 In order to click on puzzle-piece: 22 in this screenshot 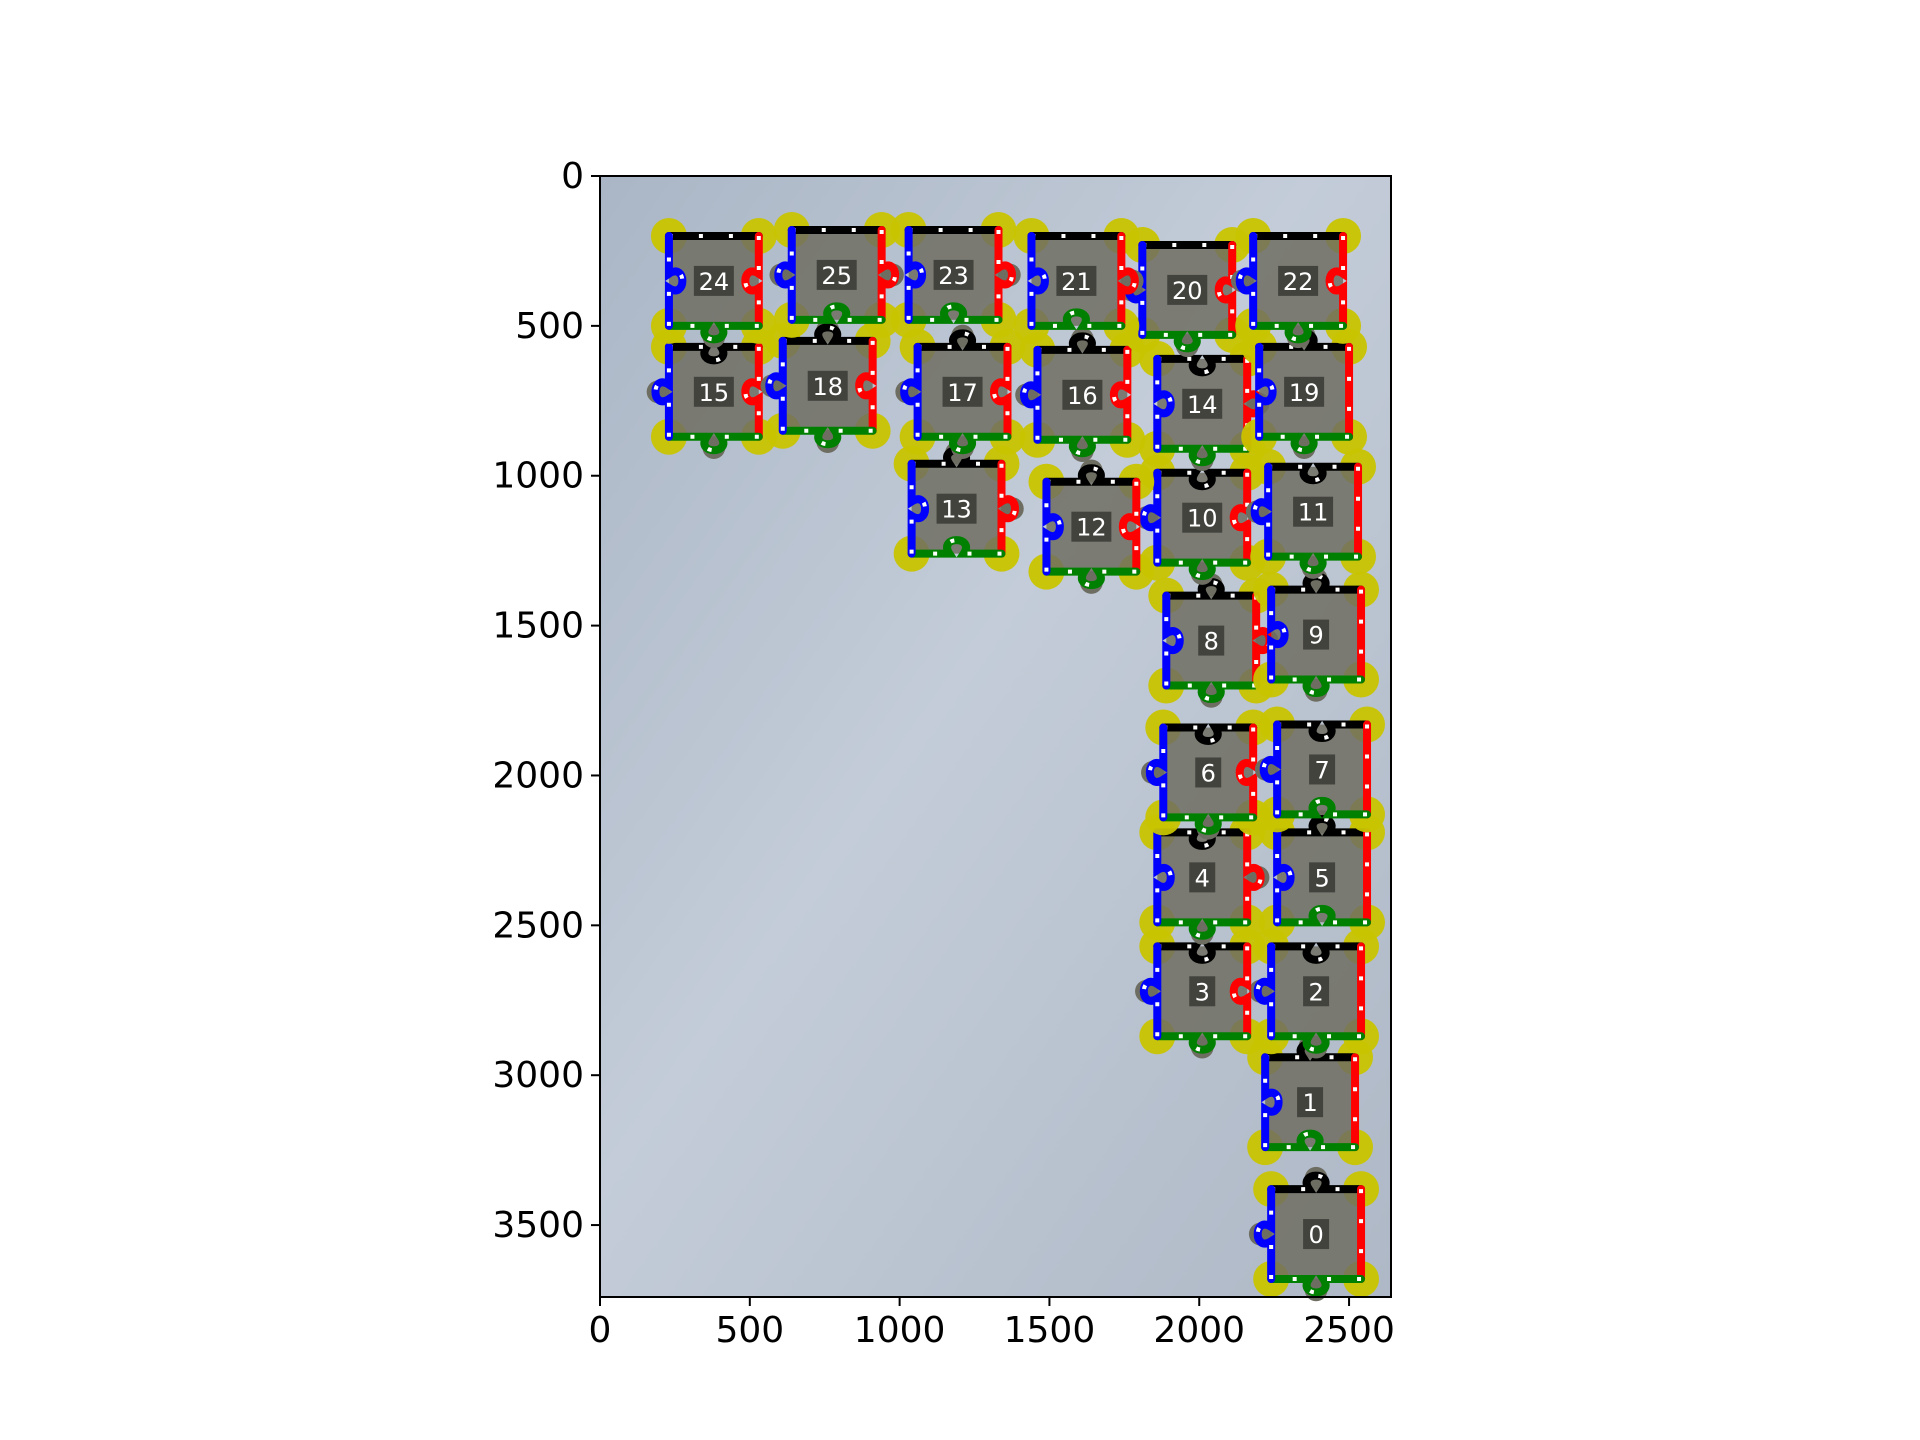, I will do `click(1296, 283)`.